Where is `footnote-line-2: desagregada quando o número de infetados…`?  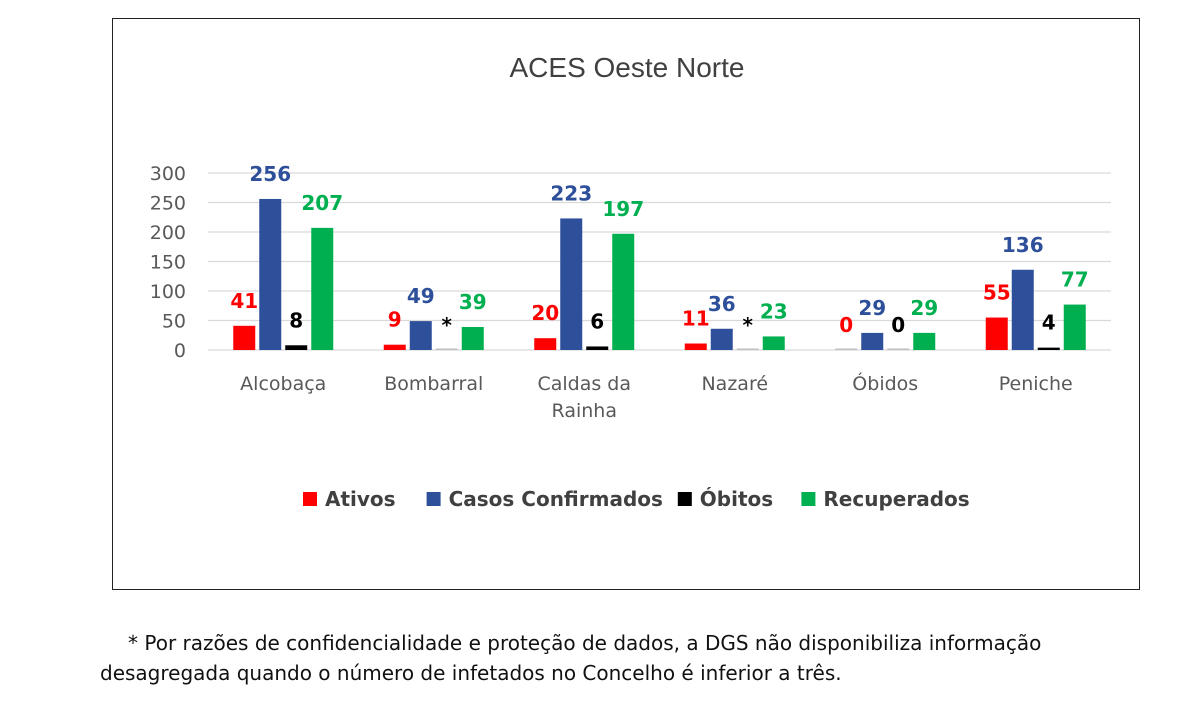 footnote-line-2: desagregada quando o número de infetados… is located at coordinates (471, 673).